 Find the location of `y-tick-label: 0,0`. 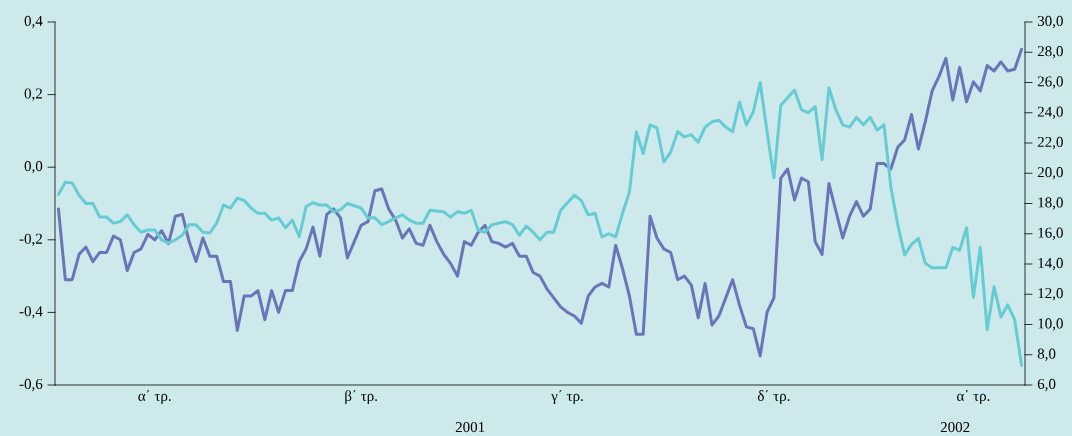

y-tick-label: 0,0 is located at coordinates (33, 167).